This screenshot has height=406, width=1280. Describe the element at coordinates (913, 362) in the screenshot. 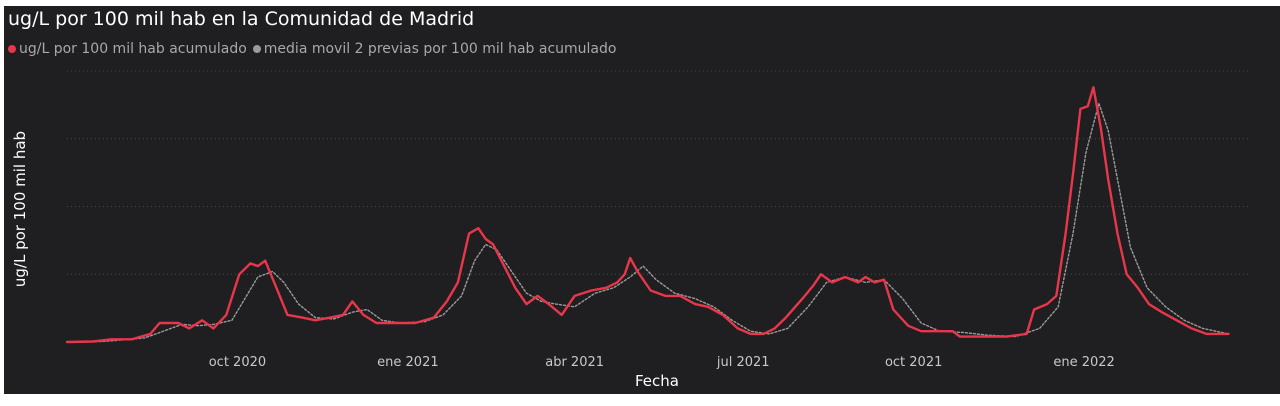

I see `x-tick-label: oct 2021` at that location.